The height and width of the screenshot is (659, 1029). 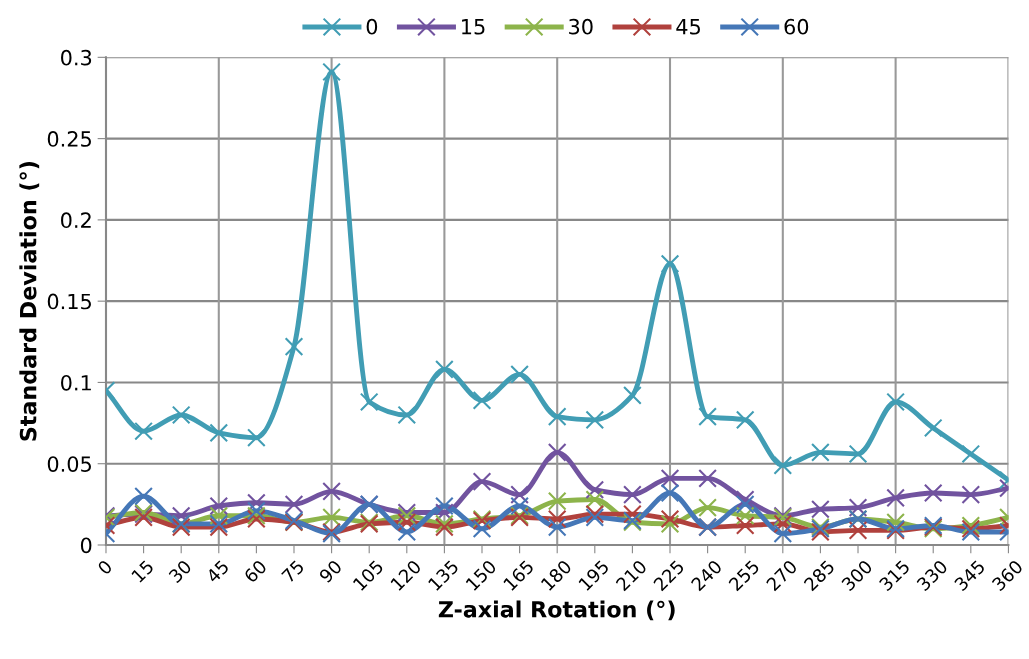 I want to click on y-axis-title: Standard Deviation (°), so click(x=29, y=301).